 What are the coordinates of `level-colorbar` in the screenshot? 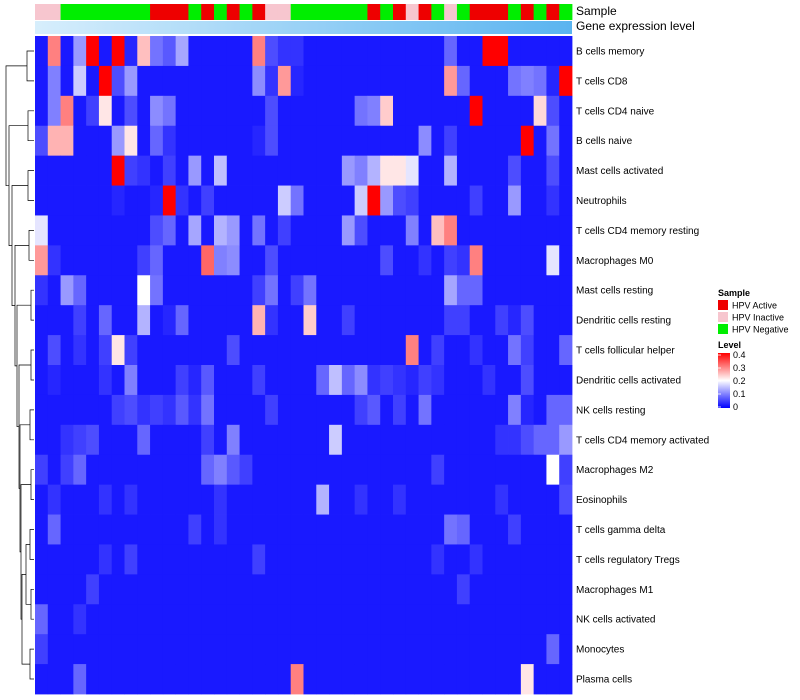 It's located at (724, 380).